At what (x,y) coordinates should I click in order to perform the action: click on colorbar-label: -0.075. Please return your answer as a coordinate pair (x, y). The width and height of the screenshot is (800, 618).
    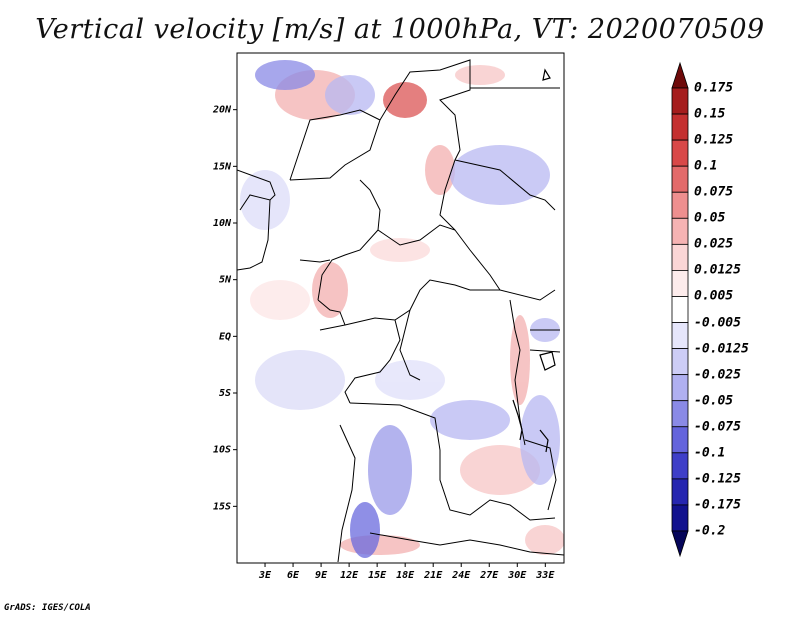
    Looking at the image, I should click on (717, 427).